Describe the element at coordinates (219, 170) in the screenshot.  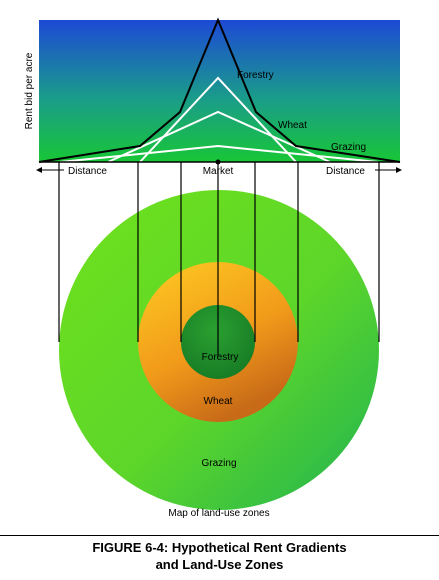
I see `distance-axis` at that location.